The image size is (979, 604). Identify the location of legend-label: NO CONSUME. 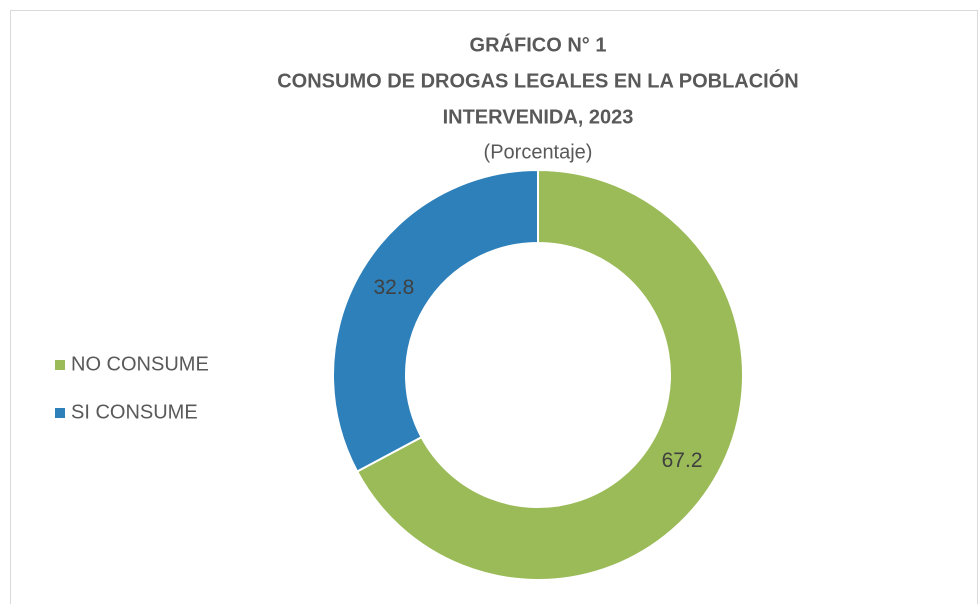
(140, 364).